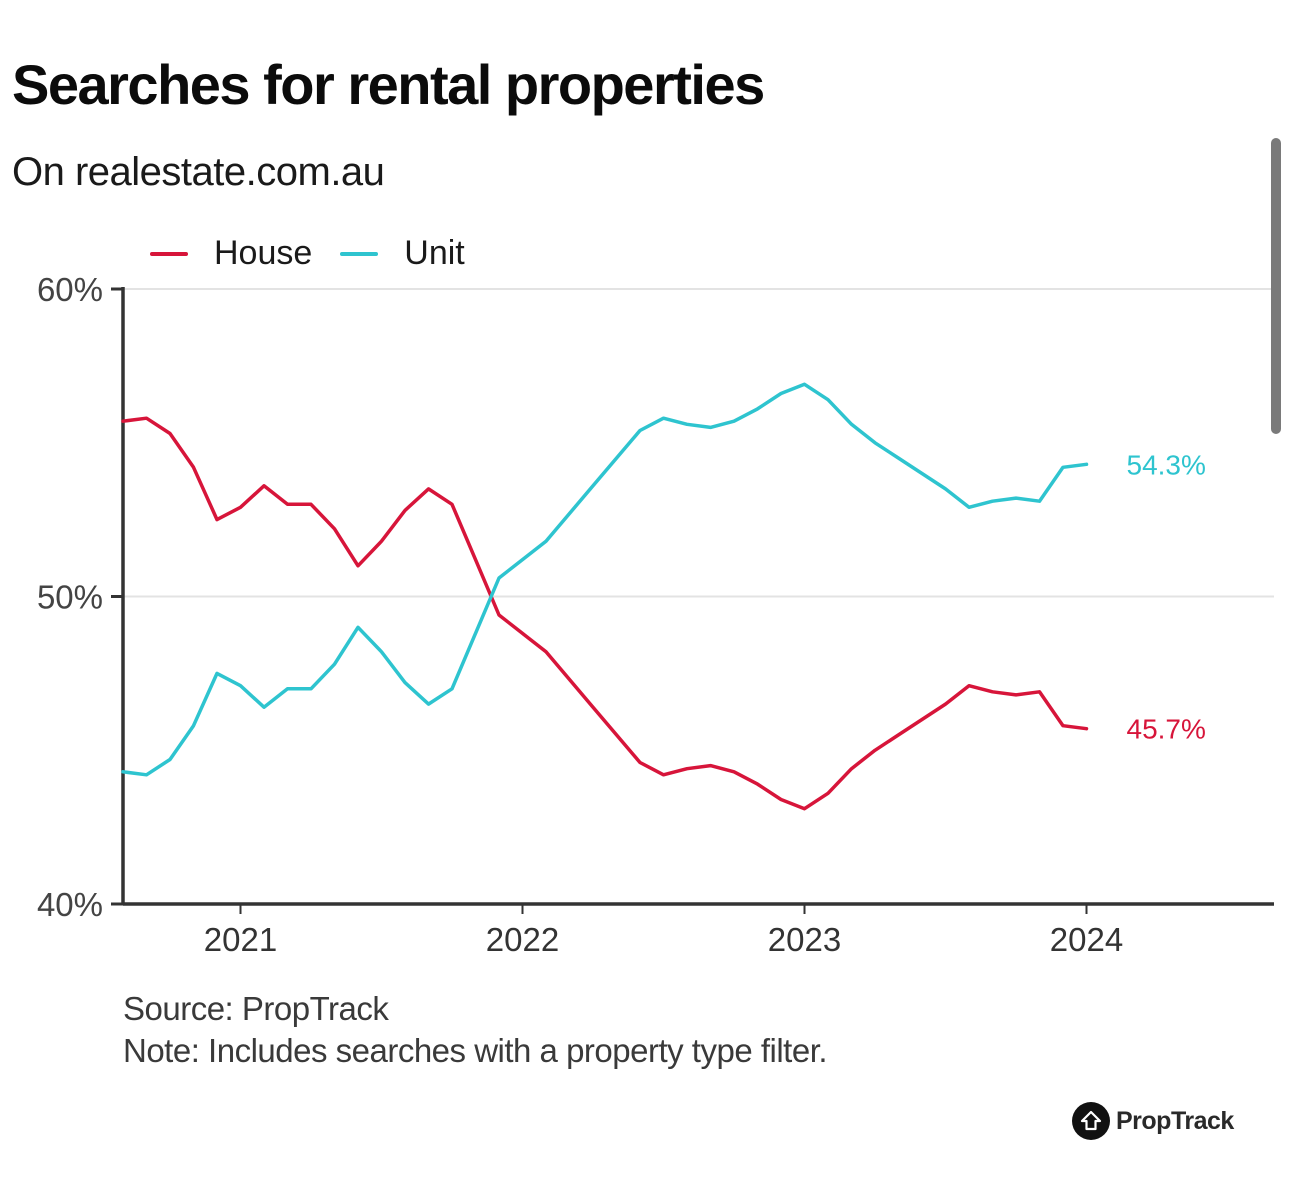 Image resolution: width=1290 pixels, height=1203 pixels. Describe the element at coordinates (240, 939) in the screenshot. I see `x-tick-label: 2021` at that location.